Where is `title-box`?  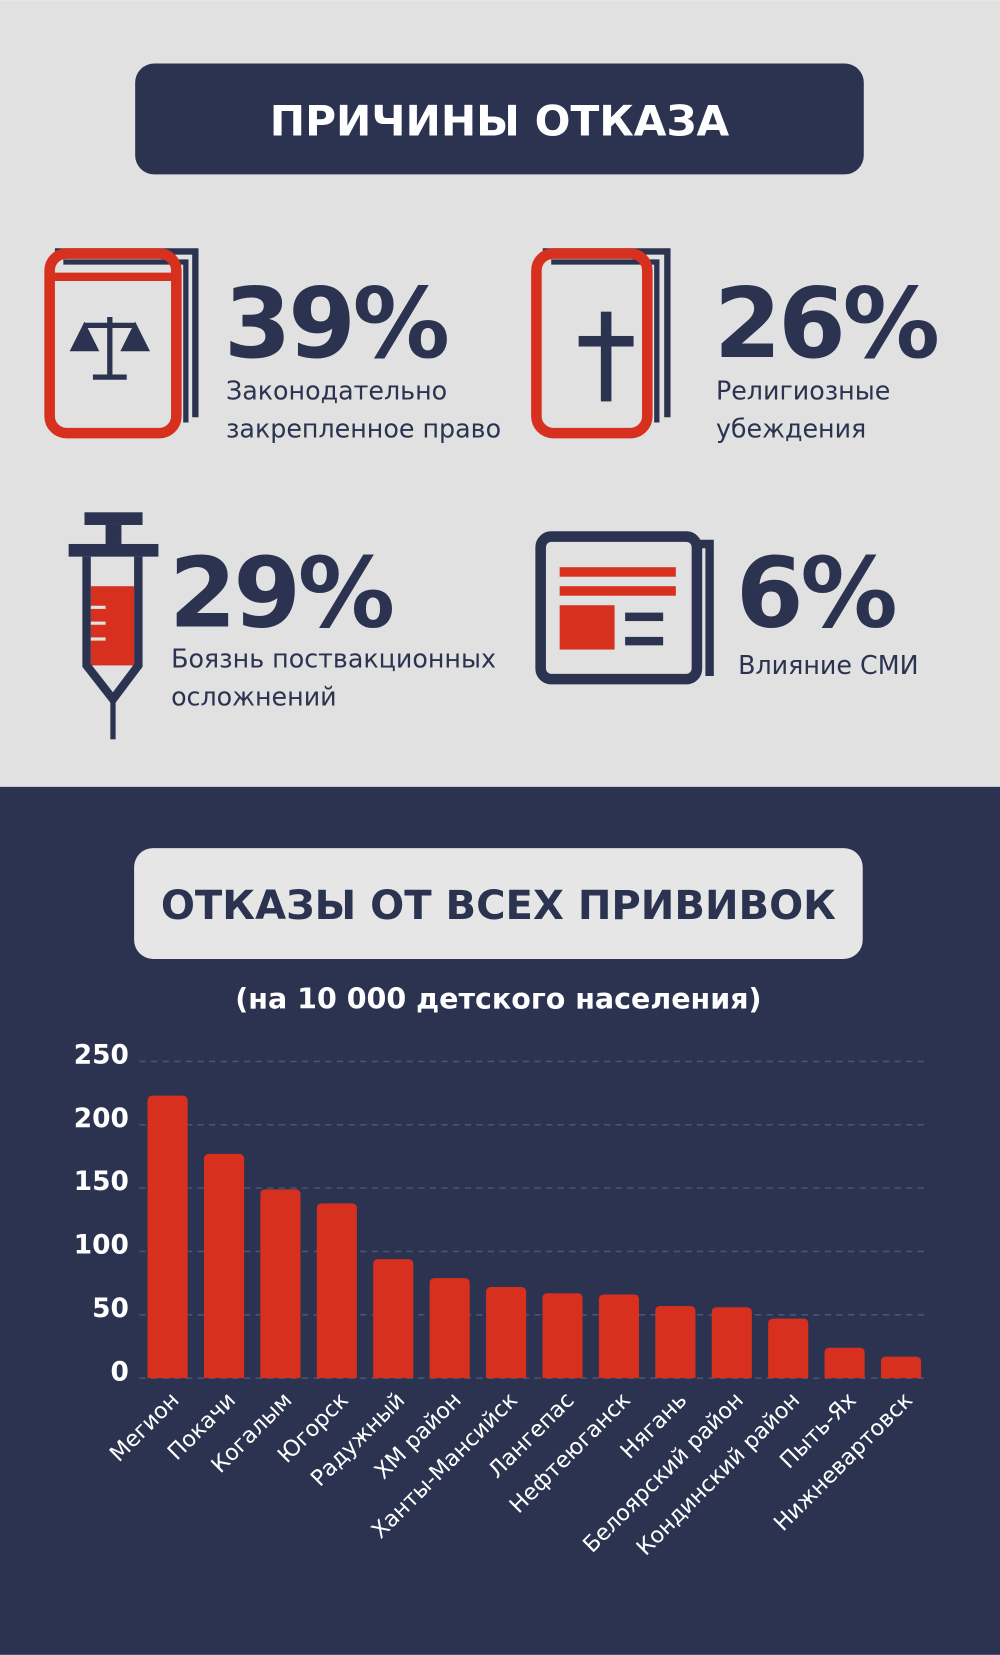 title-box is located at coordinates (499, 119).